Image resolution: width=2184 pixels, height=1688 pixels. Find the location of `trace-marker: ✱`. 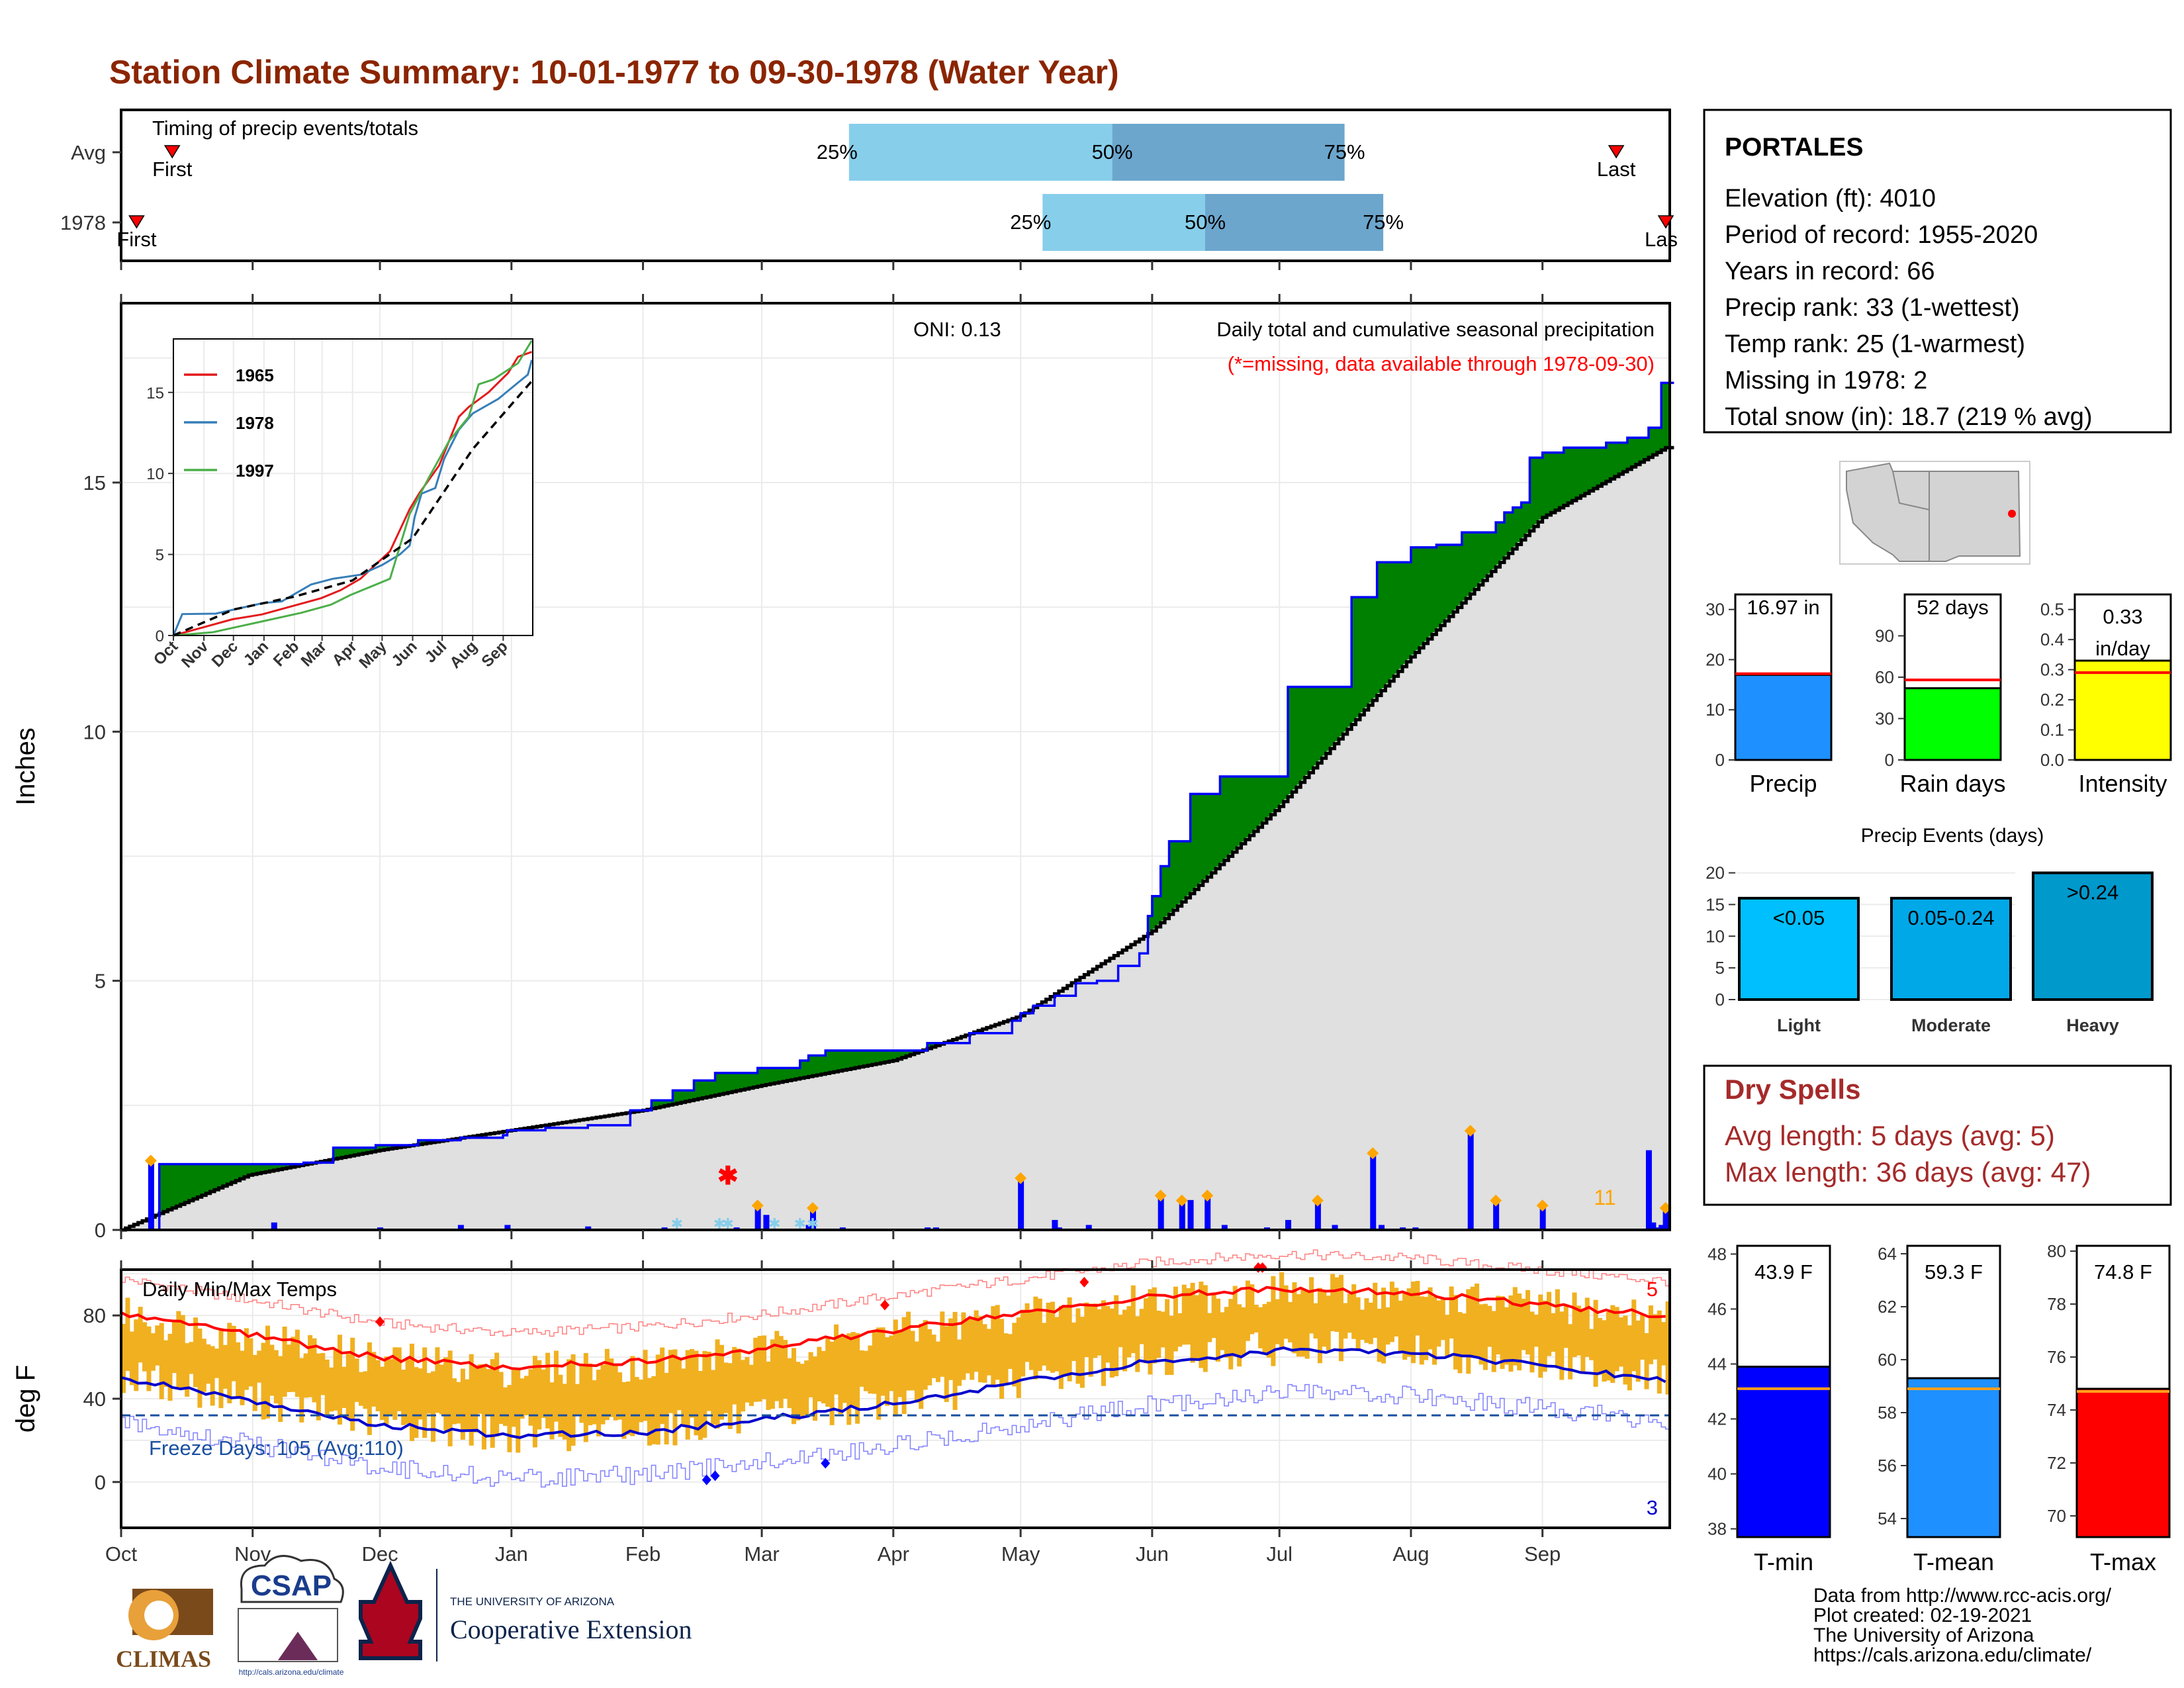

trace-marker: ✱ is located at coordinates (813, 1223).